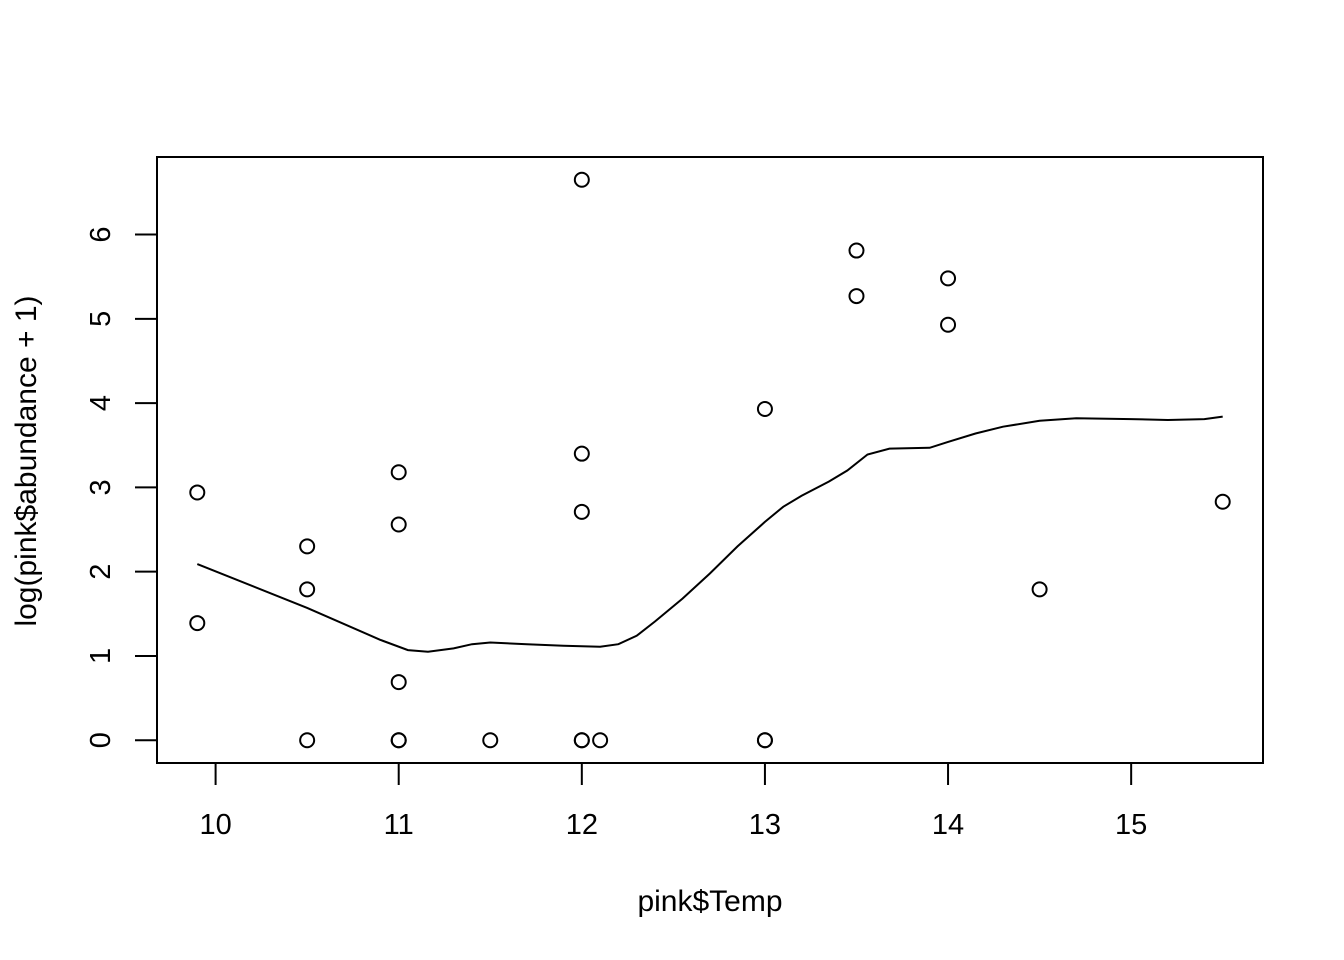 The image size is (1344, 960). Describe the element at coordinates (101, 234) in the screenshot. I see `y-tick-label: 6` at that location.